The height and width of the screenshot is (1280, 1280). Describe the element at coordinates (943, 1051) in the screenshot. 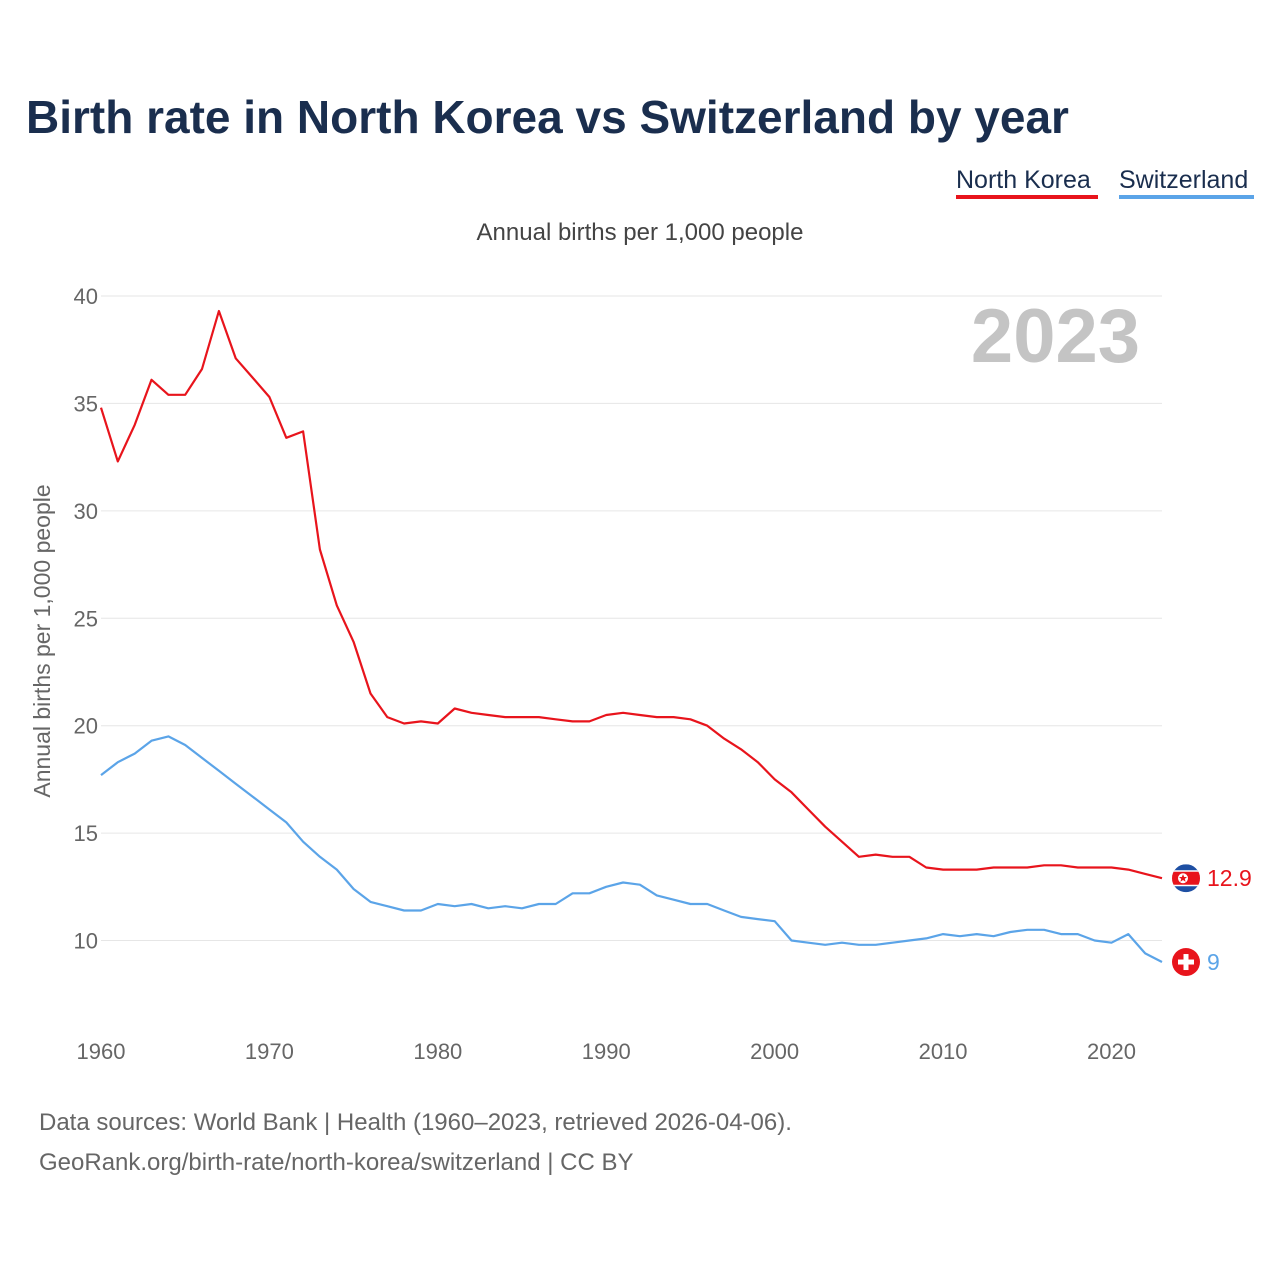

I see `x-tick-2010: 2010` at that location.